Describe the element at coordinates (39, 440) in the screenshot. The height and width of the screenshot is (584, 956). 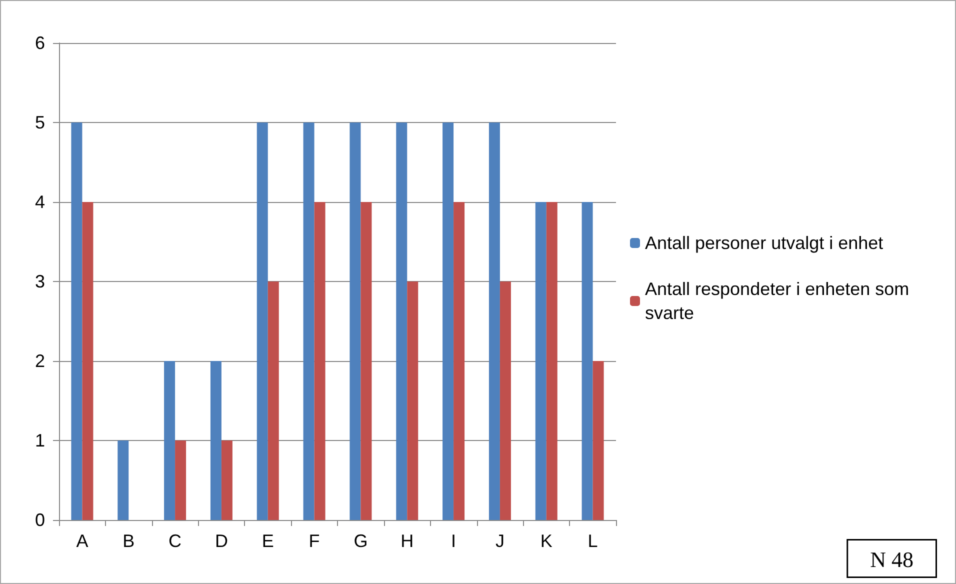
I see `y-tick-label: 1` at that location.